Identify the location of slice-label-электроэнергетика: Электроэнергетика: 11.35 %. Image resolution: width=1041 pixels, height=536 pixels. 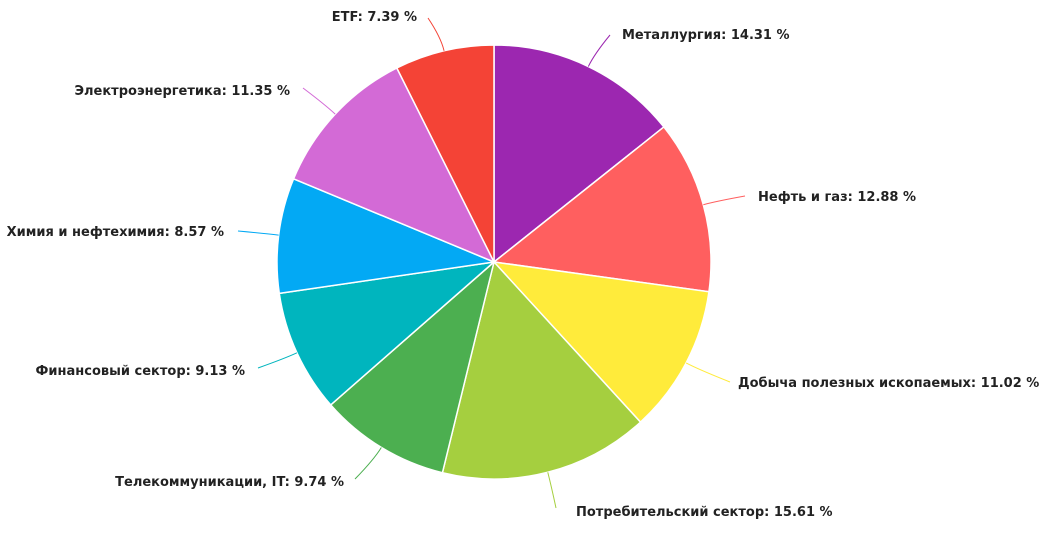
(182, 91).